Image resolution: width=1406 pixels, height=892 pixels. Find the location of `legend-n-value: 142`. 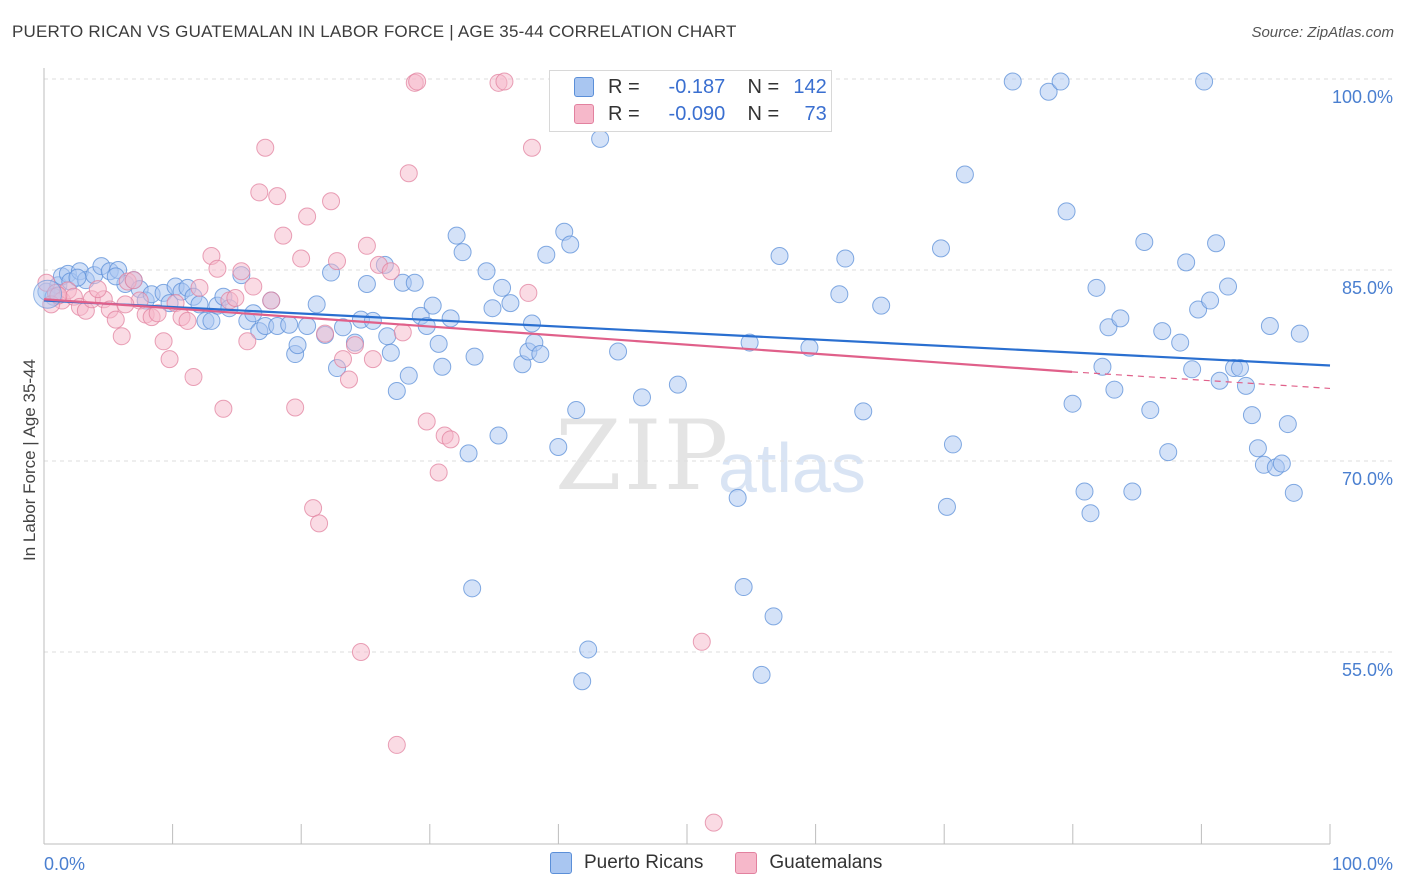

legend-n-value: 142 is located at coordinates (810, 86).